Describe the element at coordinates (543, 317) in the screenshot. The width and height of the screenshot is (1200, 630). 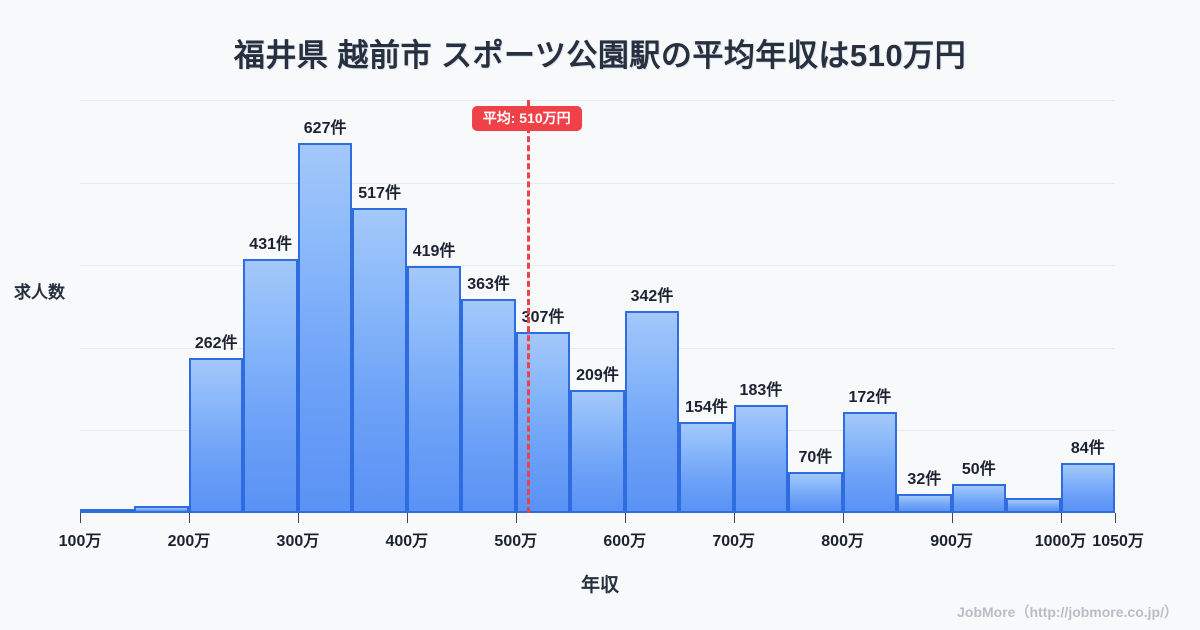
I see `bar-value-label: 307件` at that location.